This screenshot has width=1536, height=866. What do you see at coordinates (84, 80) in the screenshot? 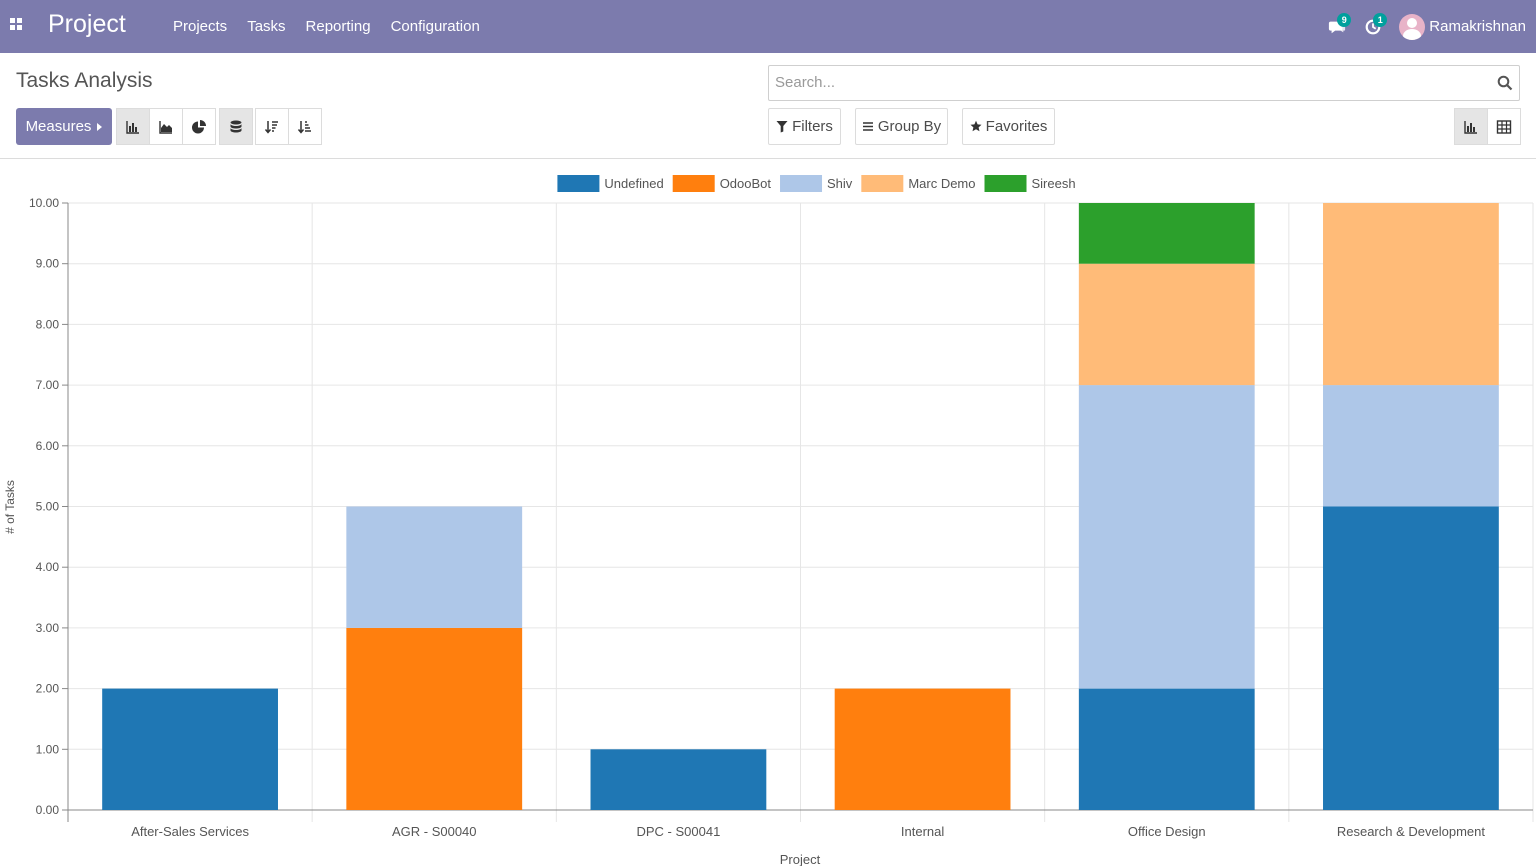
I see `page-title: Tasks Analysis` at bounding box center [84, 80].